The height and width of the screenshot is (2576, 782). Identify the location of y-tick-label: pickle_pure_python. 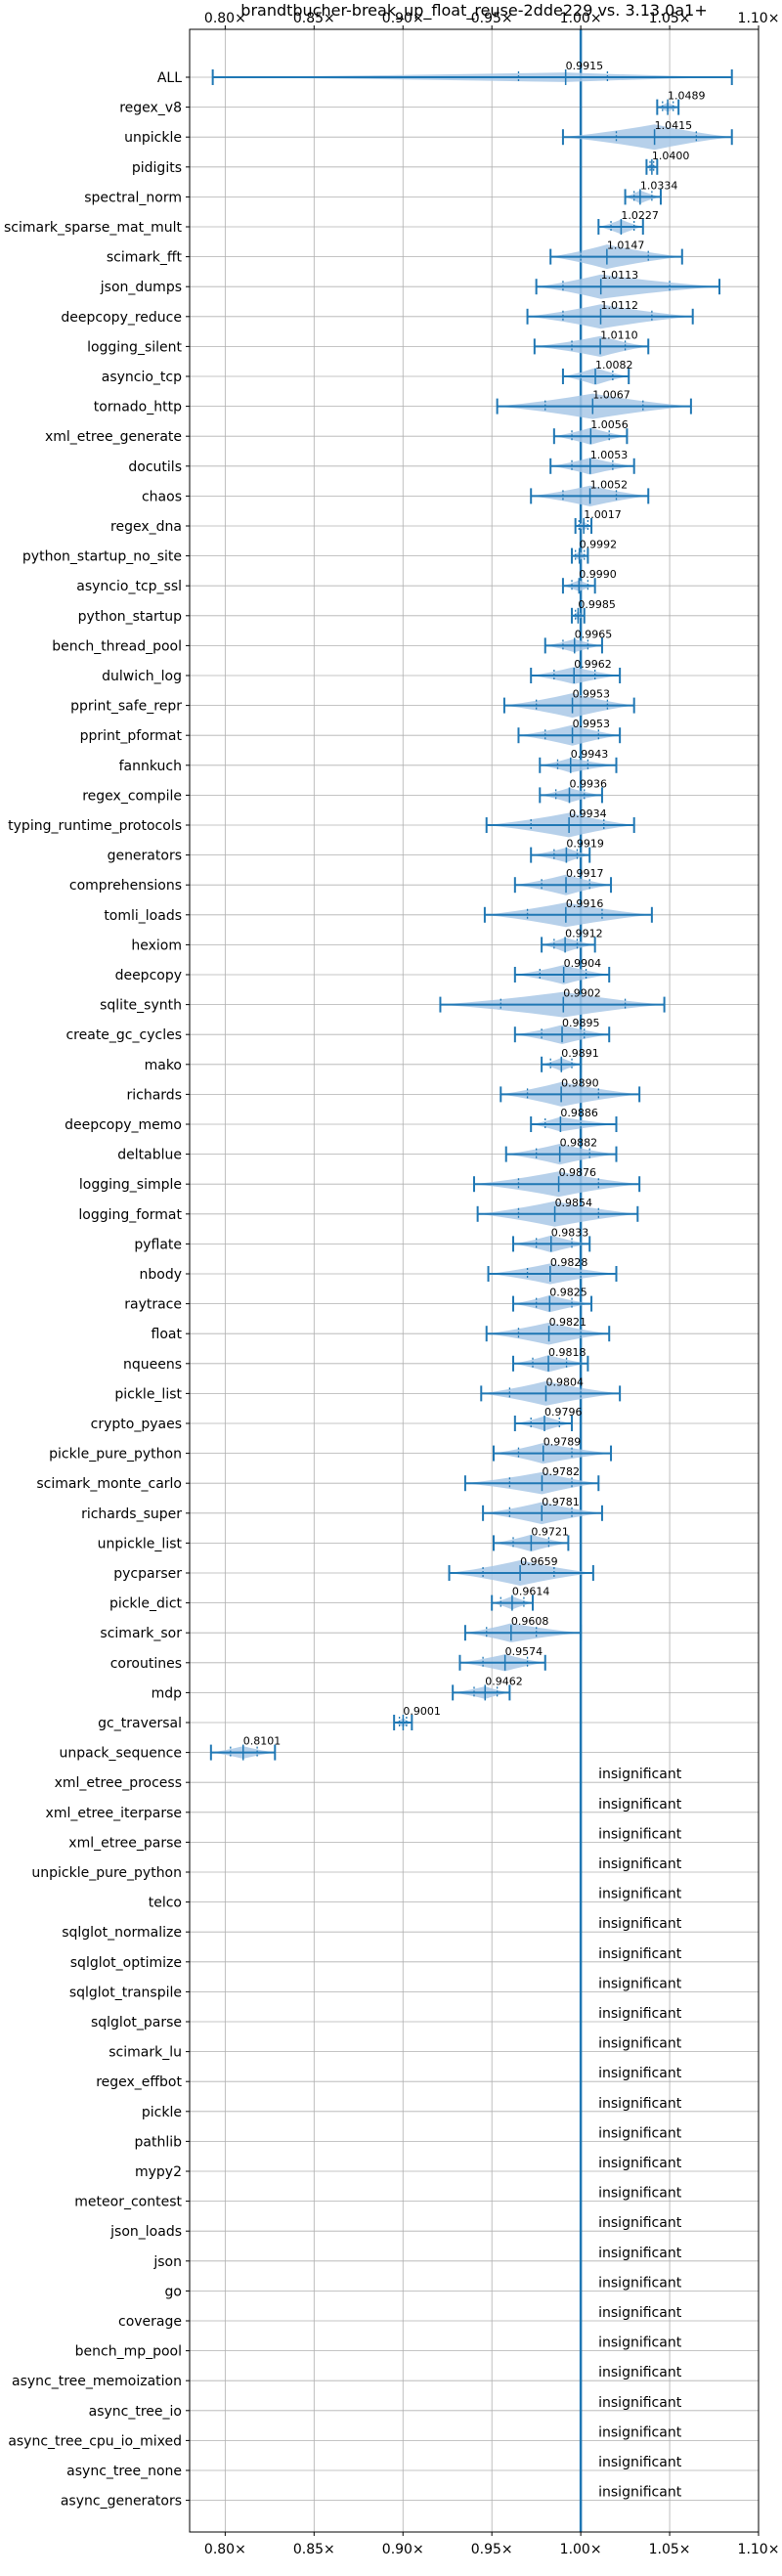
(116, 1455).